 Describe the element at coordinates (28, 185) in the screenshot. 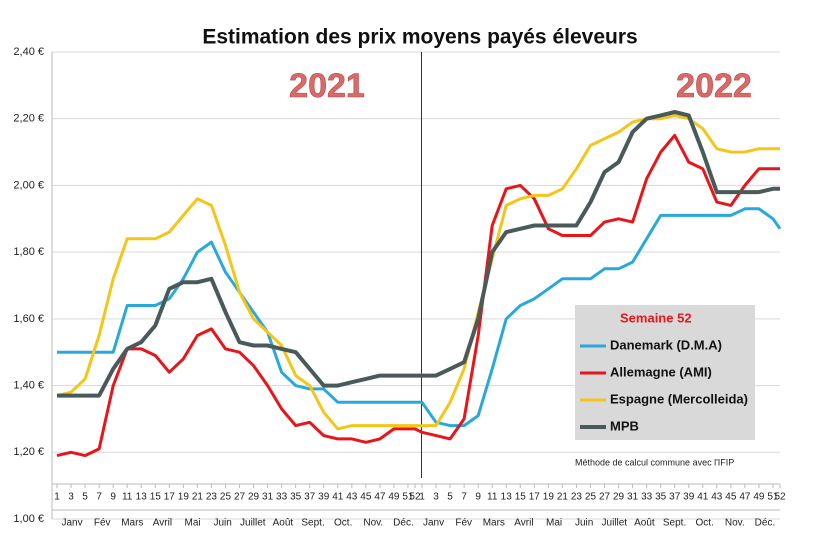

I see `y-tick-label: 2,00 €` at that location.